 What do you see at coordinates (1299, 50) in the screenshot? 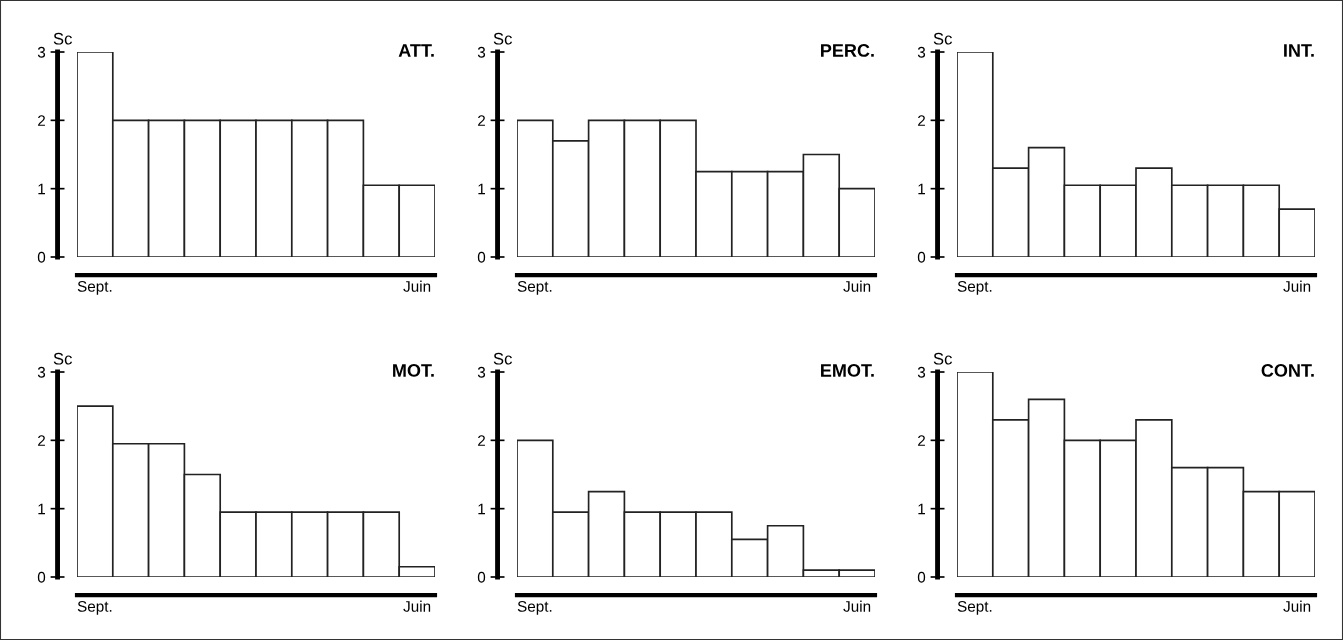
I see `chart-title: INT.` at bounding box center [1299, 50].